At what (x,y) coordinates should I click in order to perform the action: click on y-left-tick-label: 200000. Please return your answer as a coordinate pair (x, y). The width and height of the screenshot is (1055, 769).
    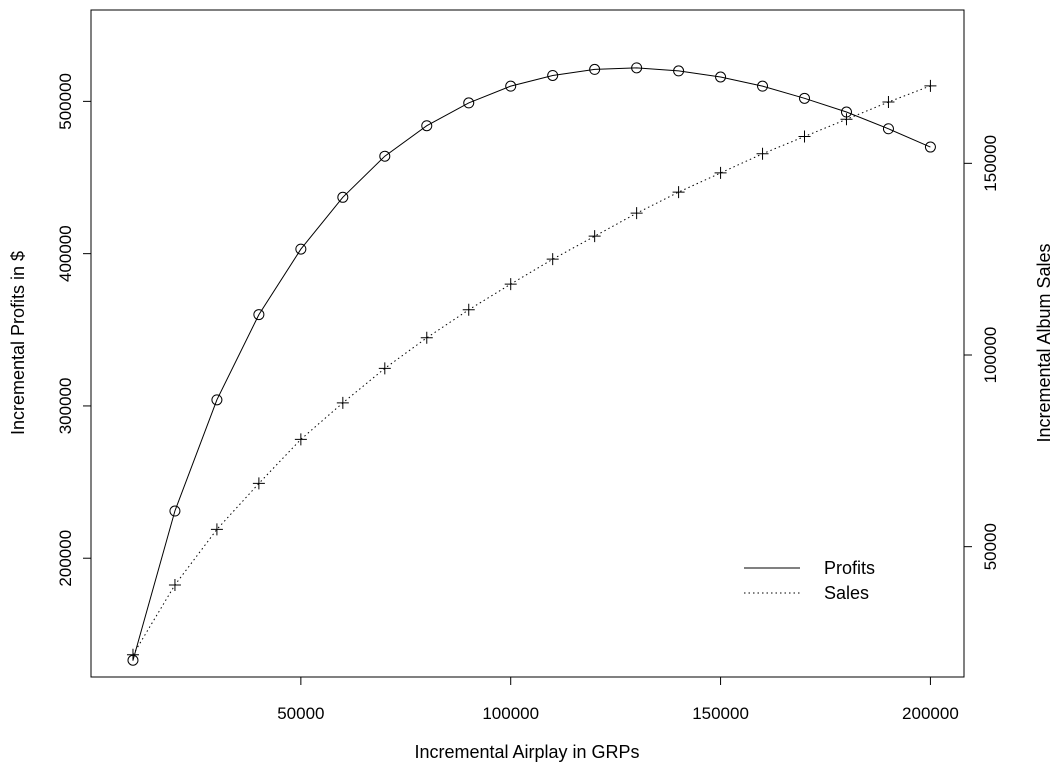
    Looking at the image, I should click on (65, 558).